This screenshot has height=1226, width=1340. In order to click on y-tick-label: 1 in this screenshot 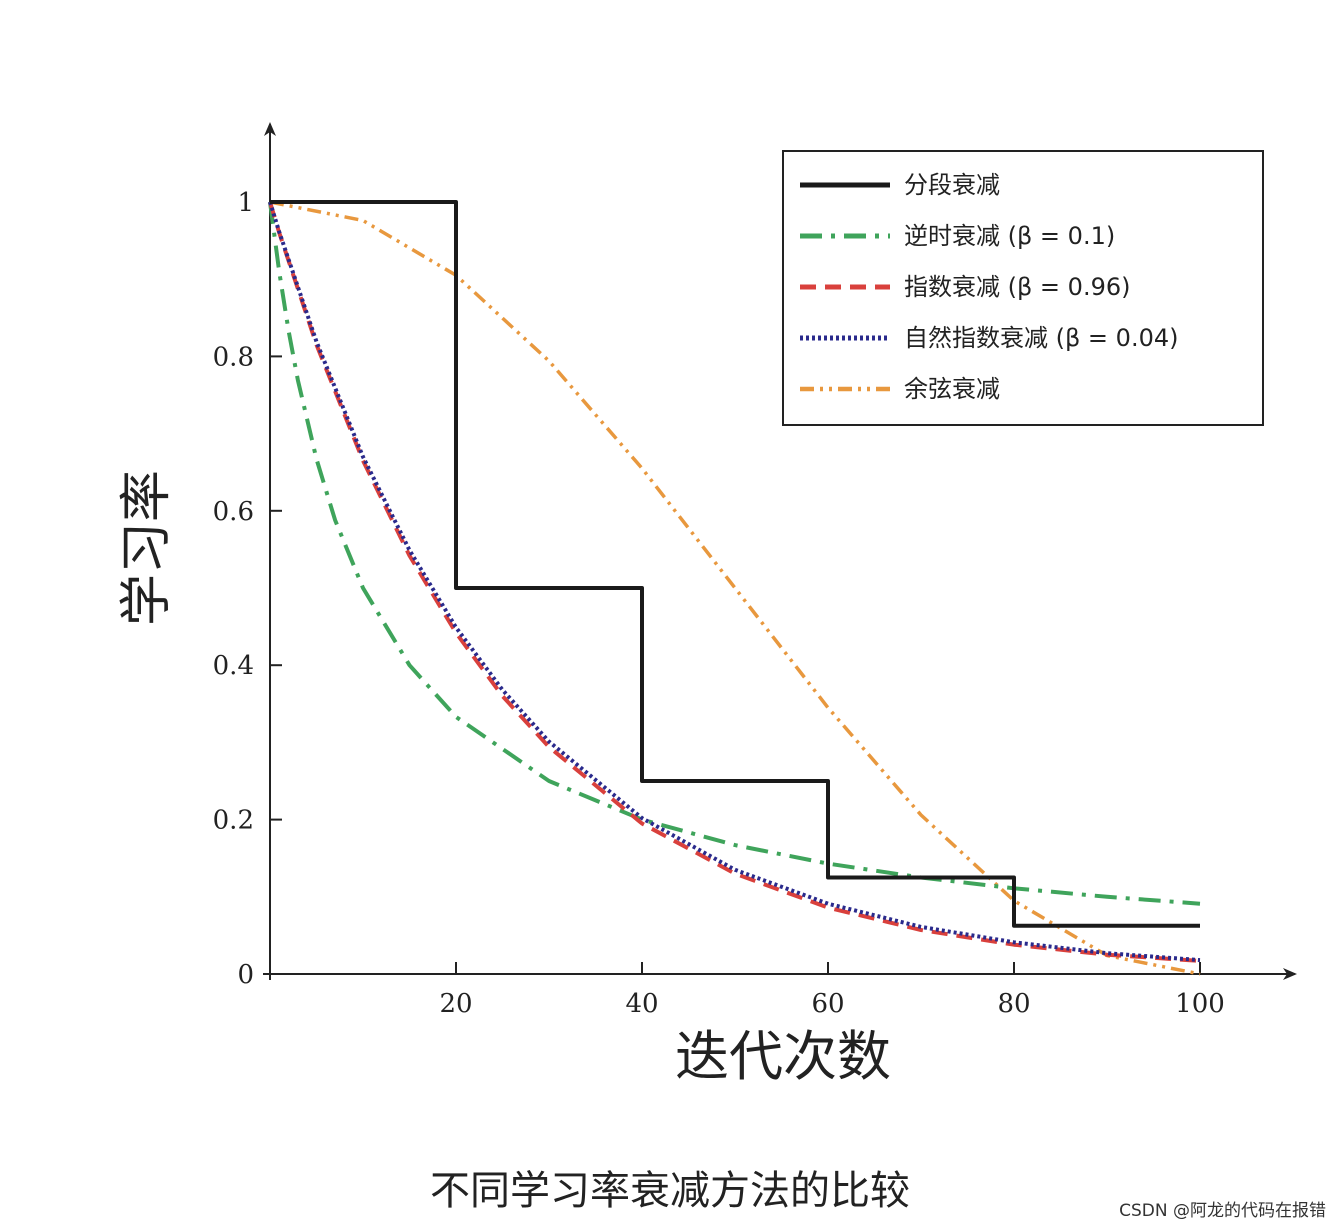, I will do `click(245, 203)`.